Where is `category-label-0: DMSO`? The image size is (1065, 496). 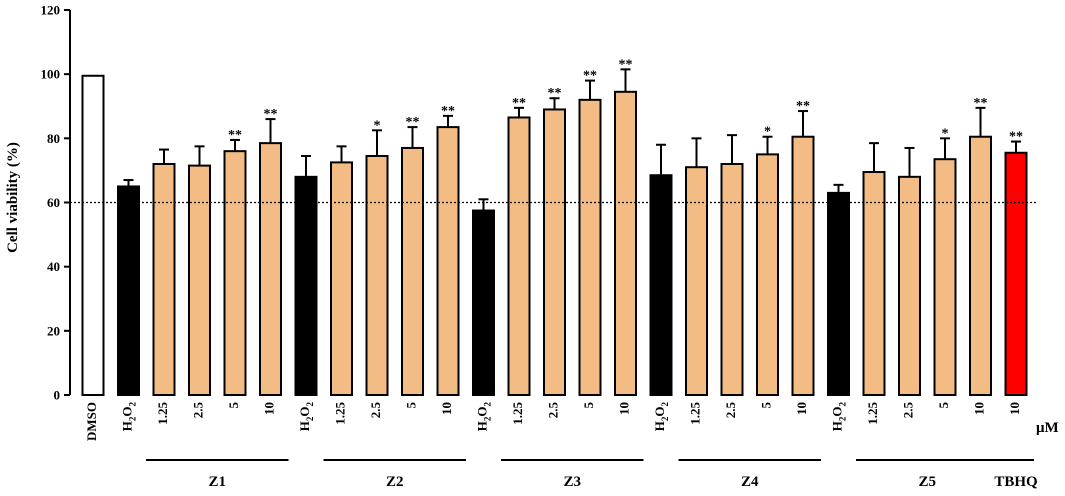 category-label-0: DMSO is located at coordinates (91, 421).